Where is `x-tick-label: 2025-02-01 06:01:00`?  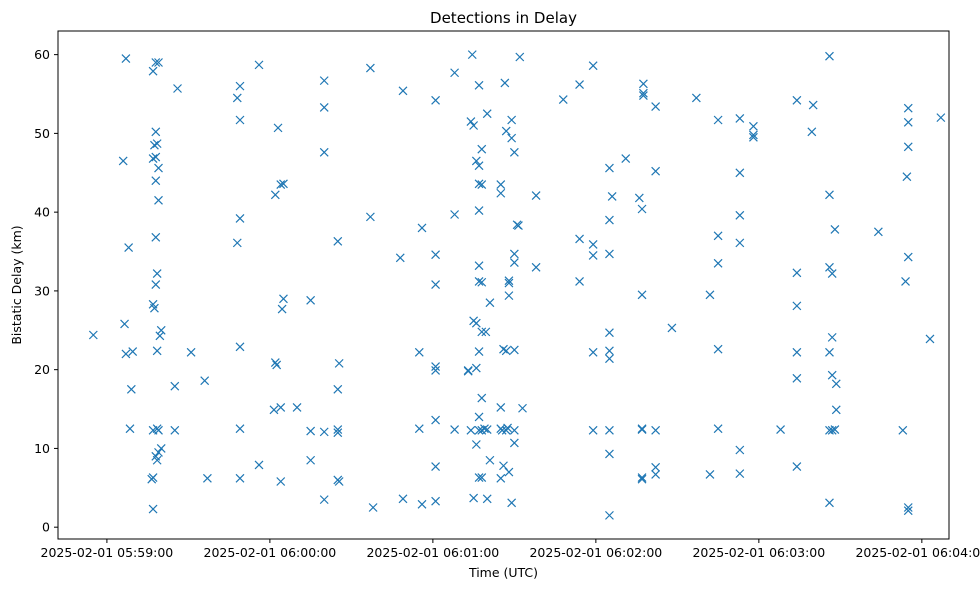
x-tick-label: 2025-02-01 06:01:00 is located at coordinates (432, 552).